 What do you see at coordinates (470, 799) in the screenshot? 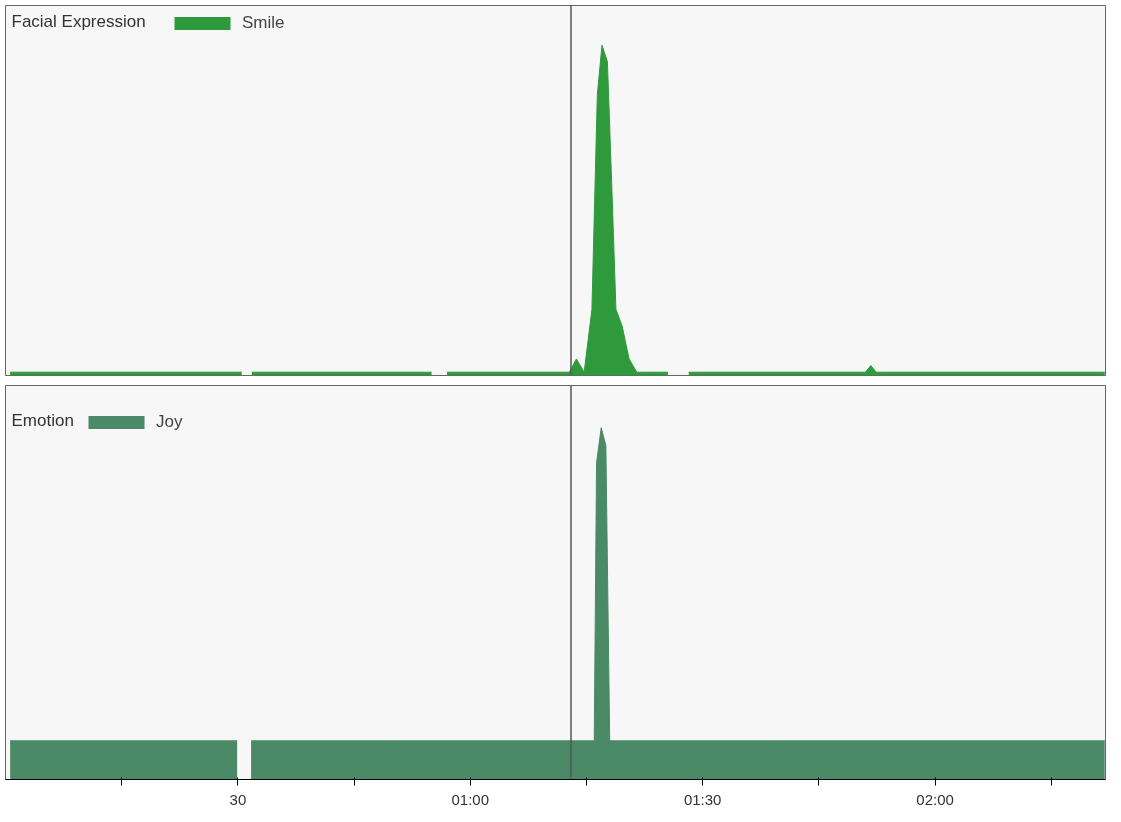
I see `x-tick-label: 01:00` at bounding box center [470, 799].